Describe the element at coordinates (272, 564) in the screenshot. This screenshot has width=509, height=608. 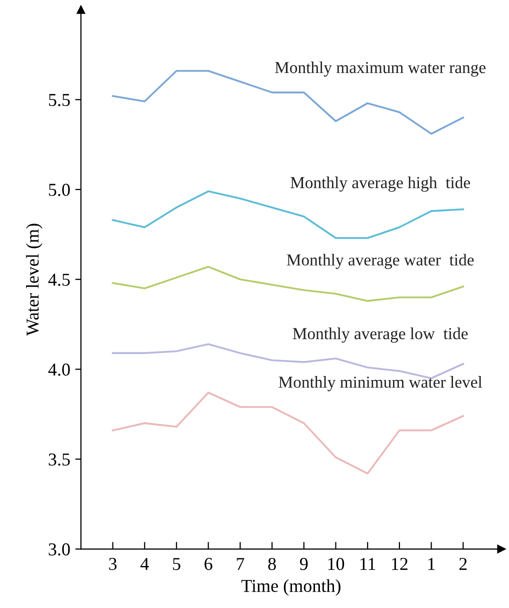
I see `x-tick-label: 8` at that location.